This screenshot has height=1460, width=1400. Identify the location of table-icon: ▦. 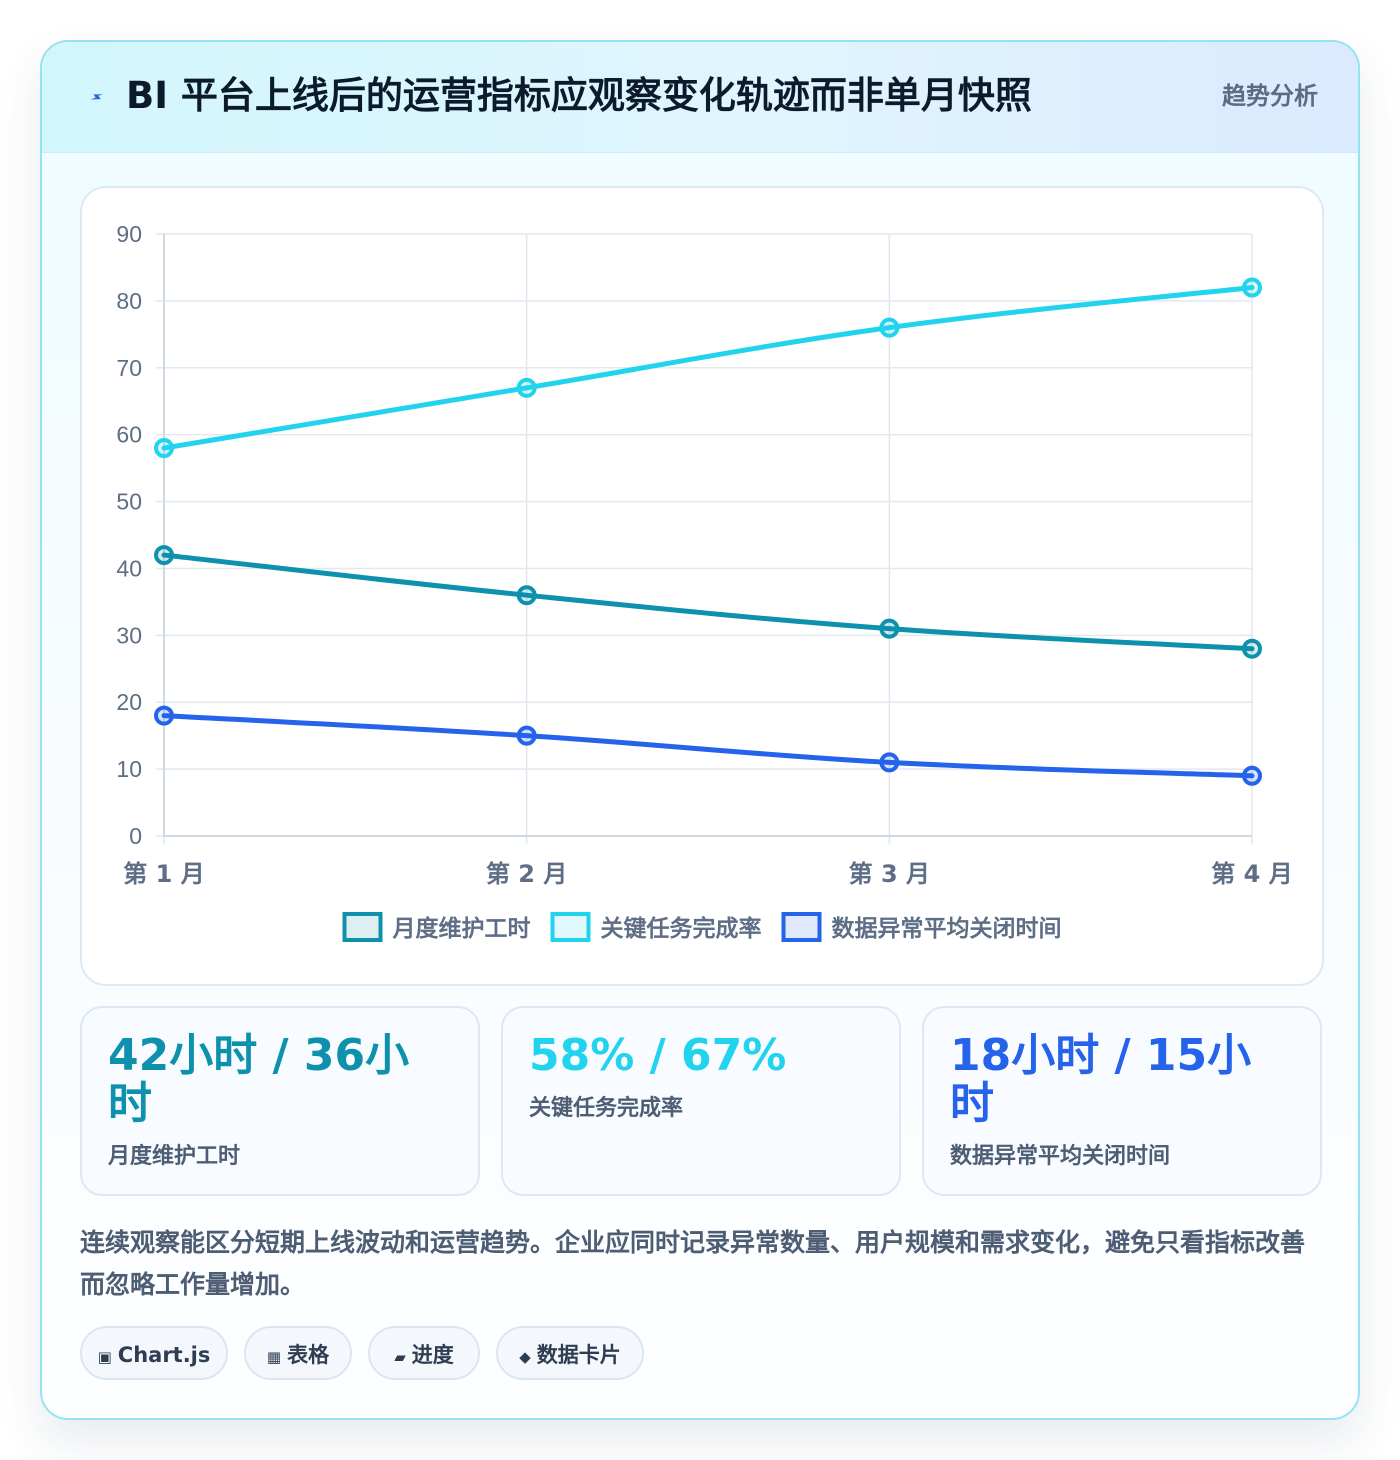
(274, 1357).